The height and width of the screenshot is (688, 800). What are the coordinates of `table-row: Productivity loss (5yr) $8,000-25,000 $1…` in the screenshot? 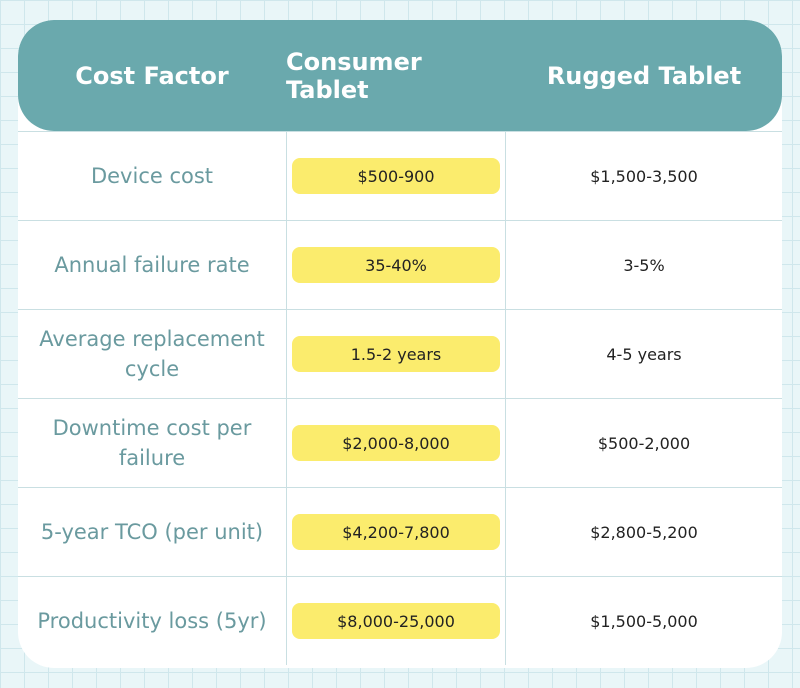 It's located at (400, 620).